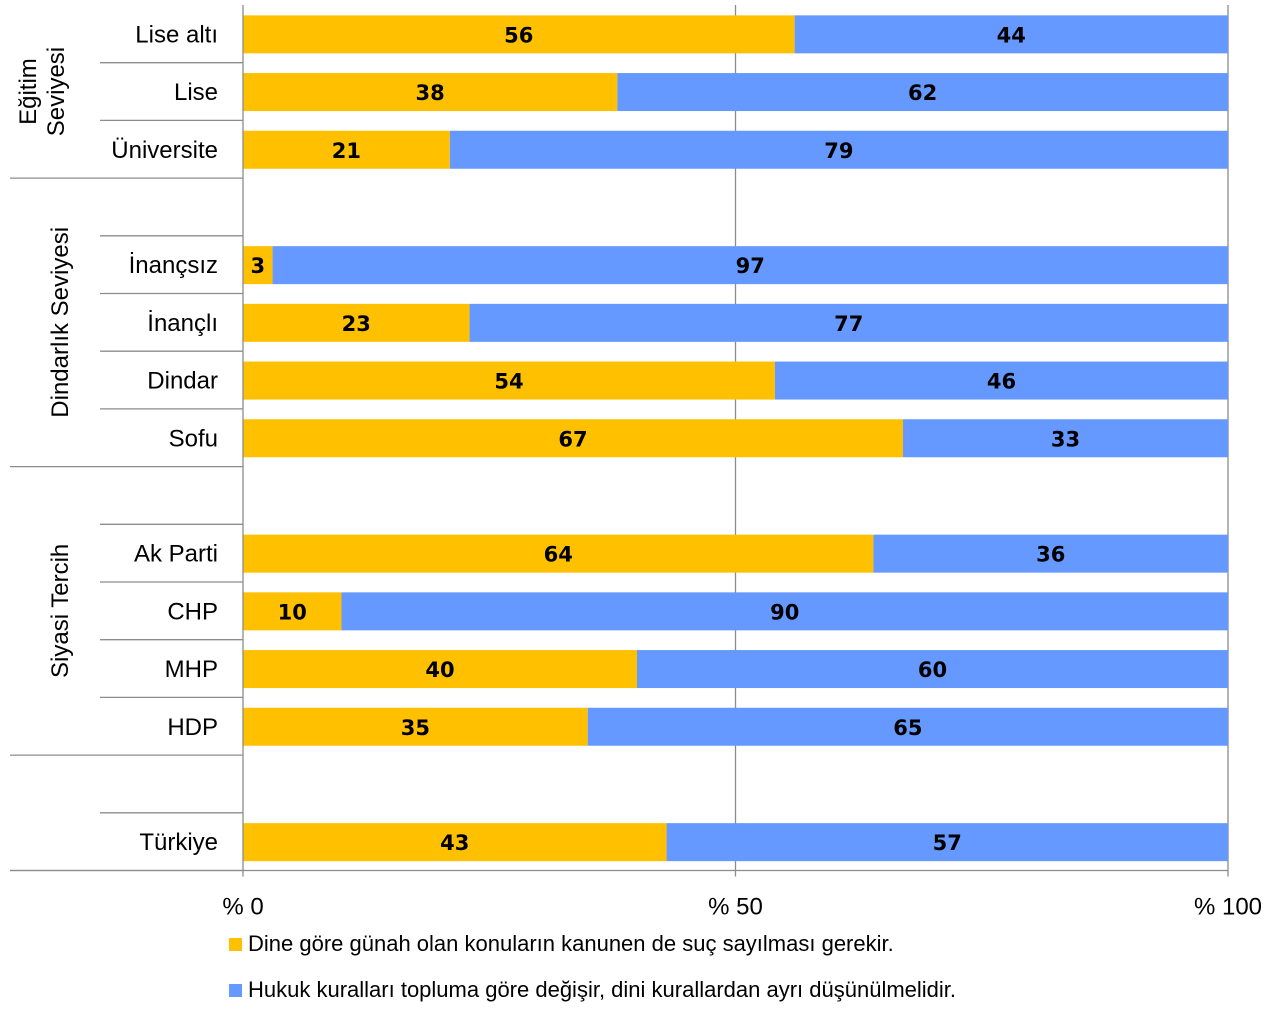 This screenshot has width=1286, height=1014. I want to click on data-label: 64, so click(558, 555).